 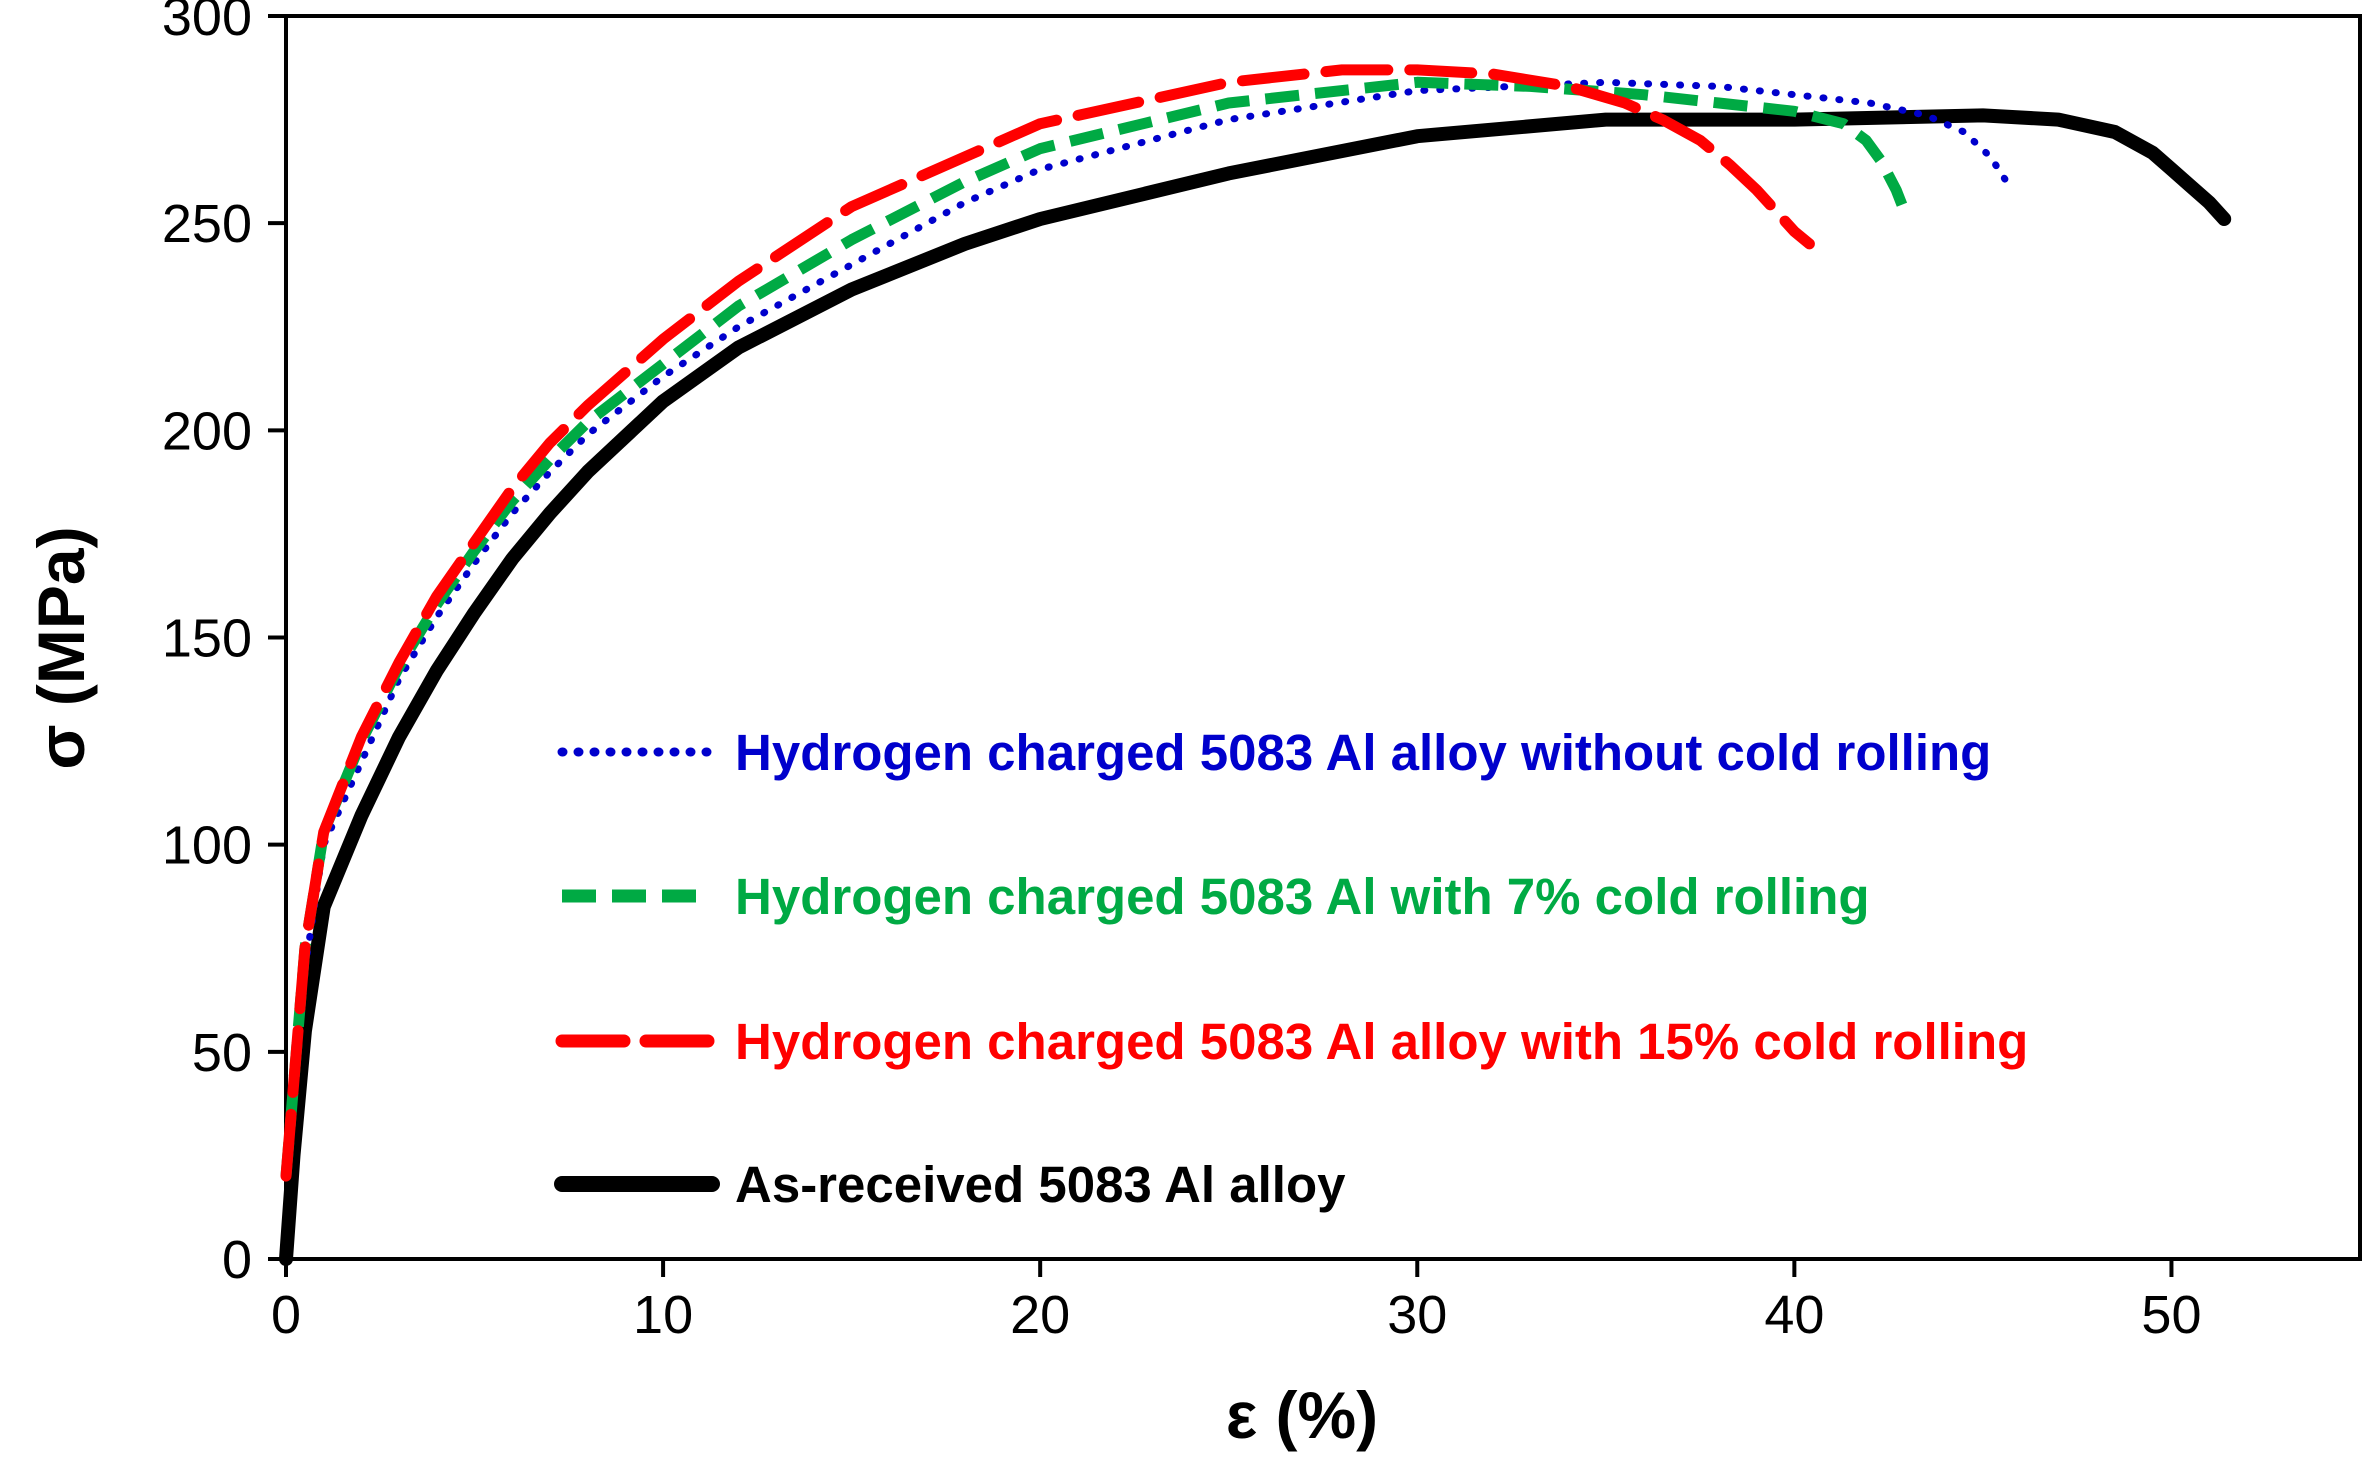 What do you see at coordinates (1302, 1415) in the screenshot?
I see `x-axis-title: ε (%)` at bounding box center [1302, 1415].